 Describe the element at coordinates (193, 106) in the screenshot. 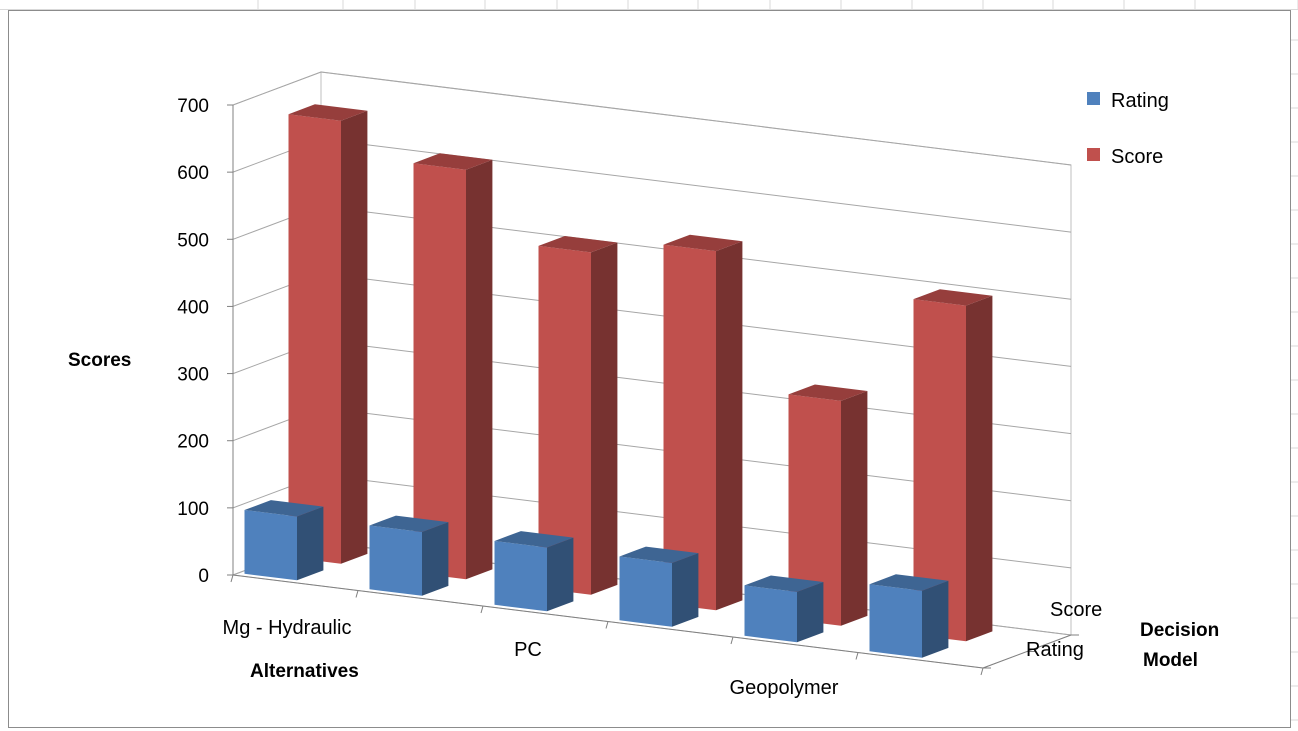

I see `y-tick-label: 700` at that location.